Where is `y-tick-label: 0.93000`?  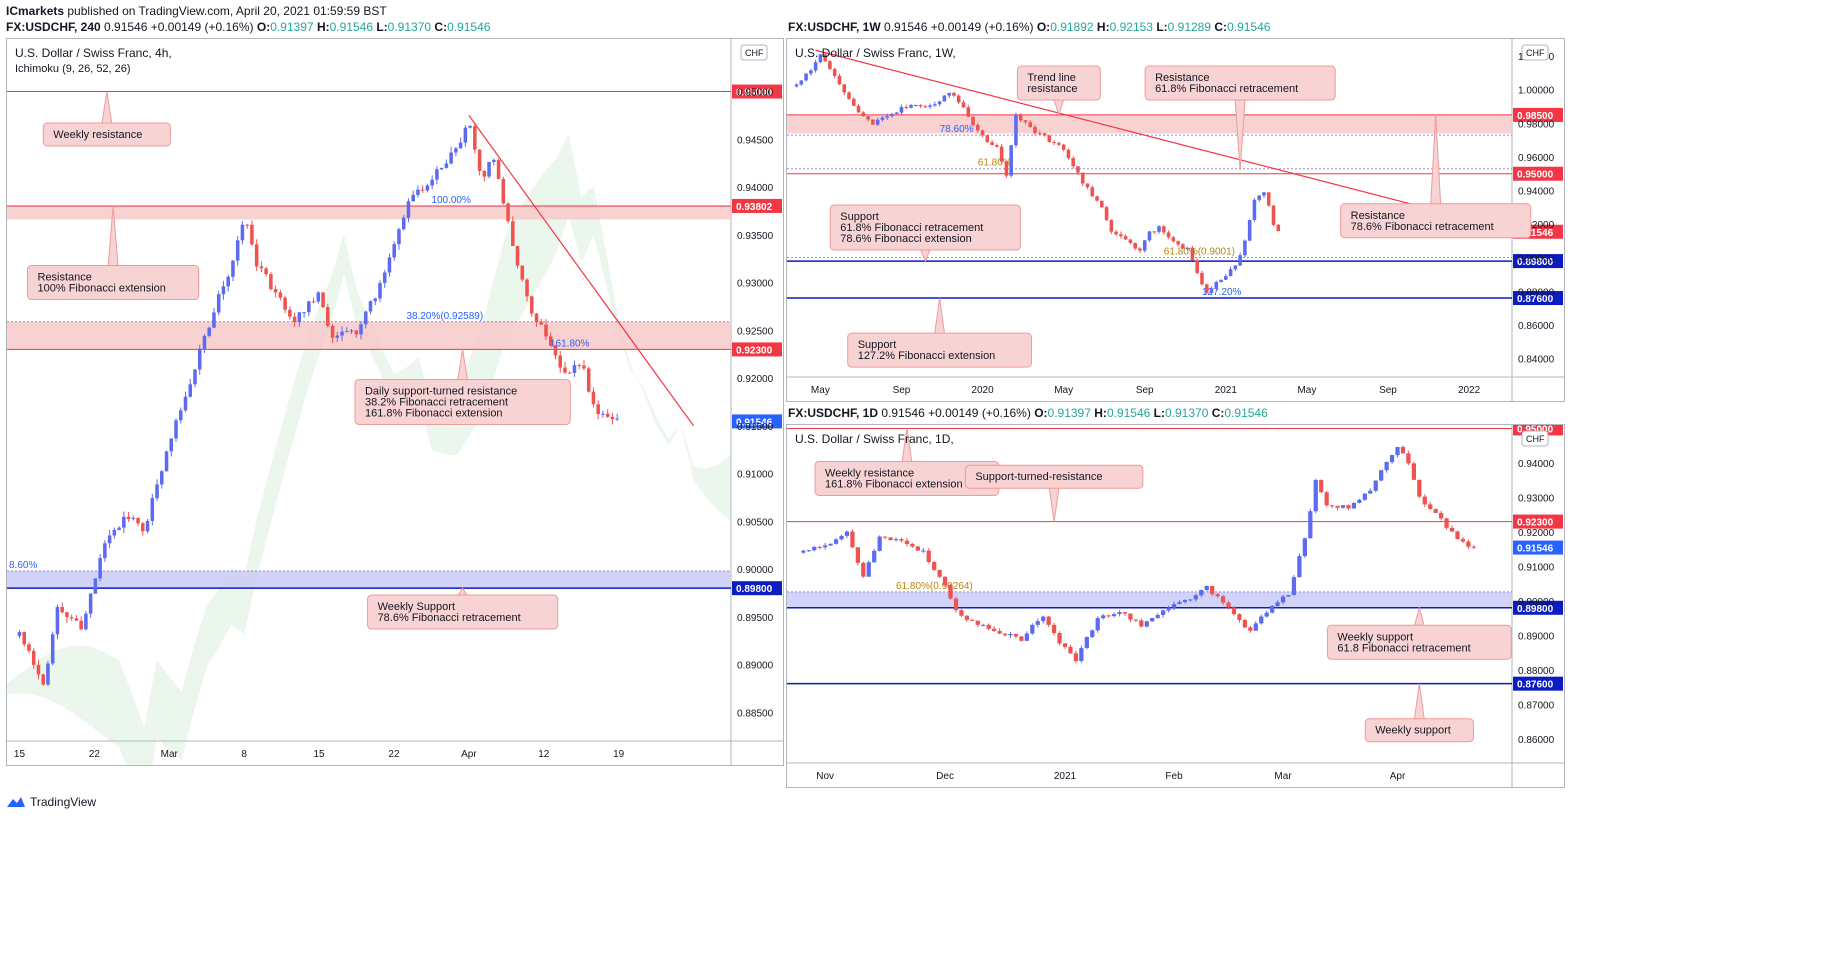
y-tick-label: 0.93000 is located at coordinates (755, 284).